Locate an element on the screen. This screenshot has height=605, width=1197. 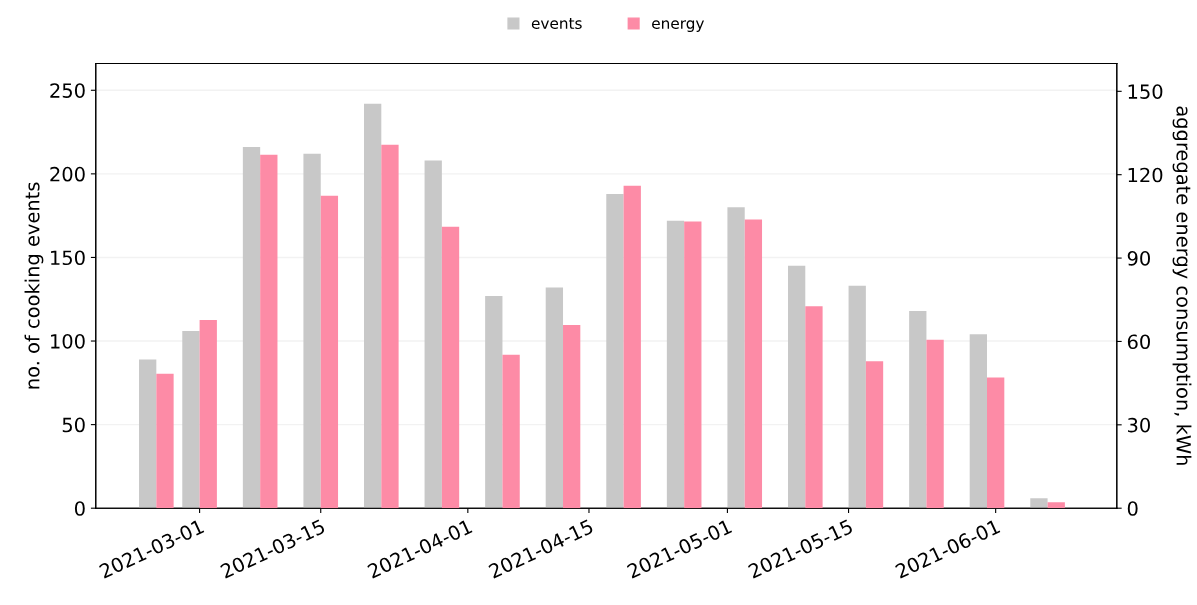
y2-tick-label: 30 is located at coordinates (1139, 425).